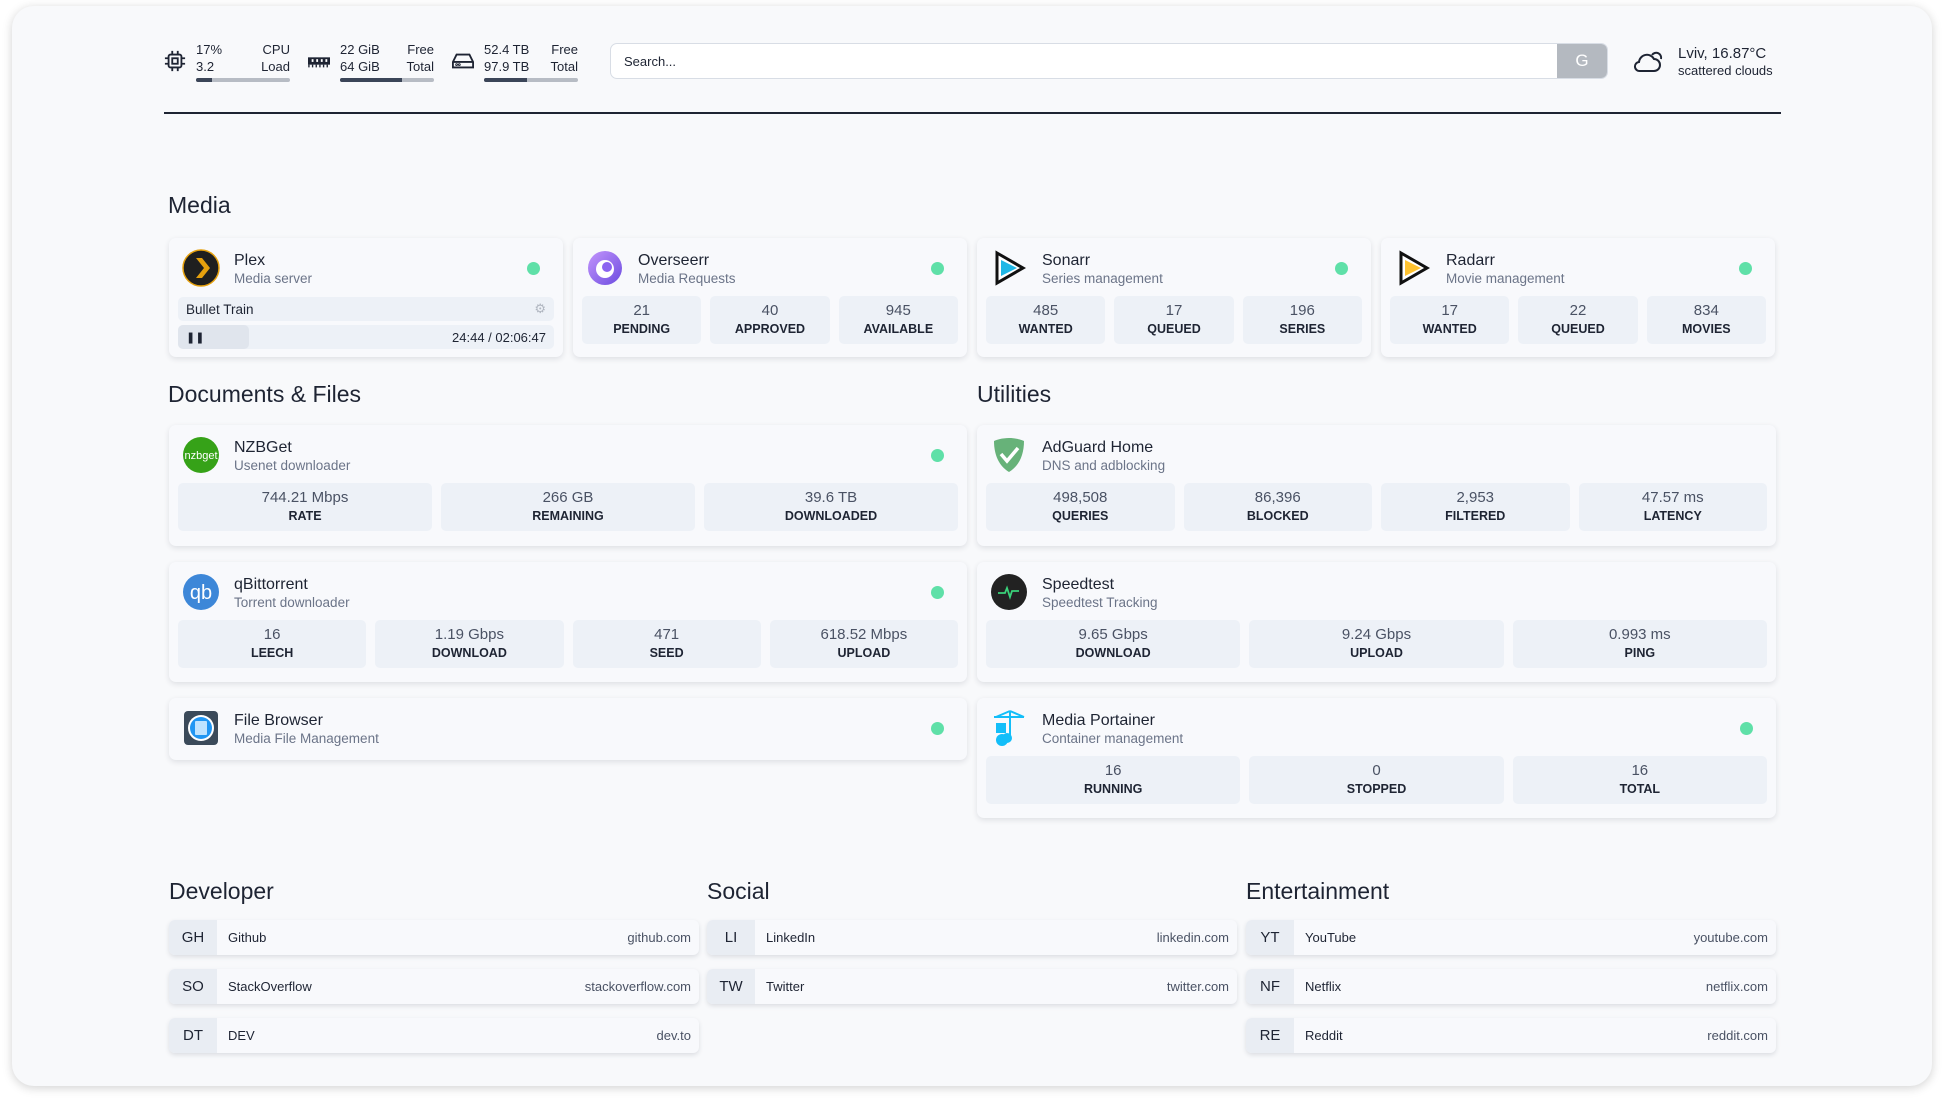 This screenshot has height=1104, width=1944. Describe the element at coordinates (1450, 320) in the screenshot. I see `stat-box: 17 WANTED` at that location.